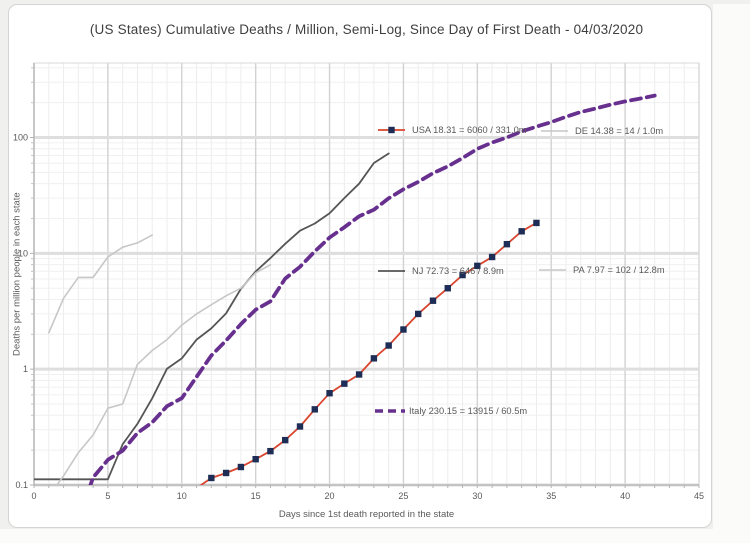 The width and height of the screenshot is (750, 543). Describe the element at coordinates (107, 496) in the screenshot. I see `x-tick-label: 5` at that location.